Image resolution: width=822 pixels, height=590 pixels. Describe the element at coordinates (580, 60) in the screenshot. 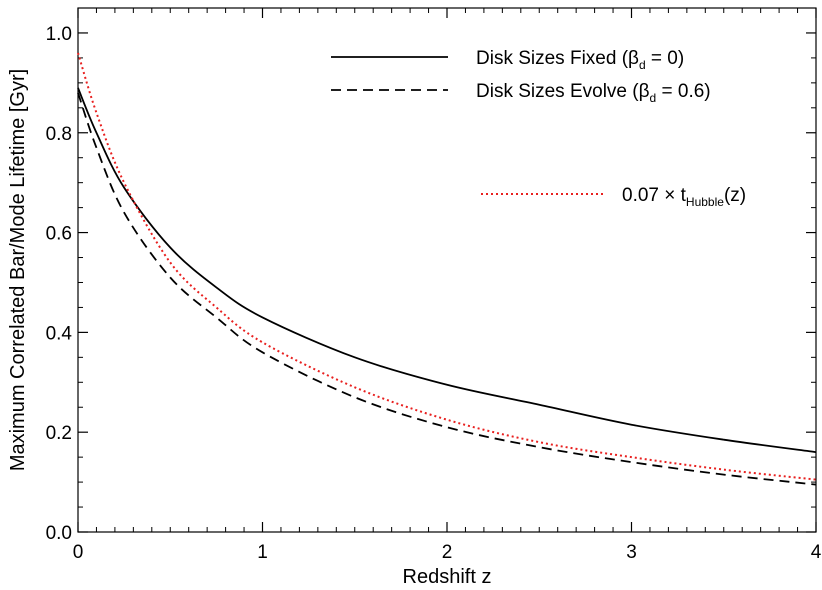

I see `legend-label: Disk Sizes Fixed (βd = 0)` at that location.